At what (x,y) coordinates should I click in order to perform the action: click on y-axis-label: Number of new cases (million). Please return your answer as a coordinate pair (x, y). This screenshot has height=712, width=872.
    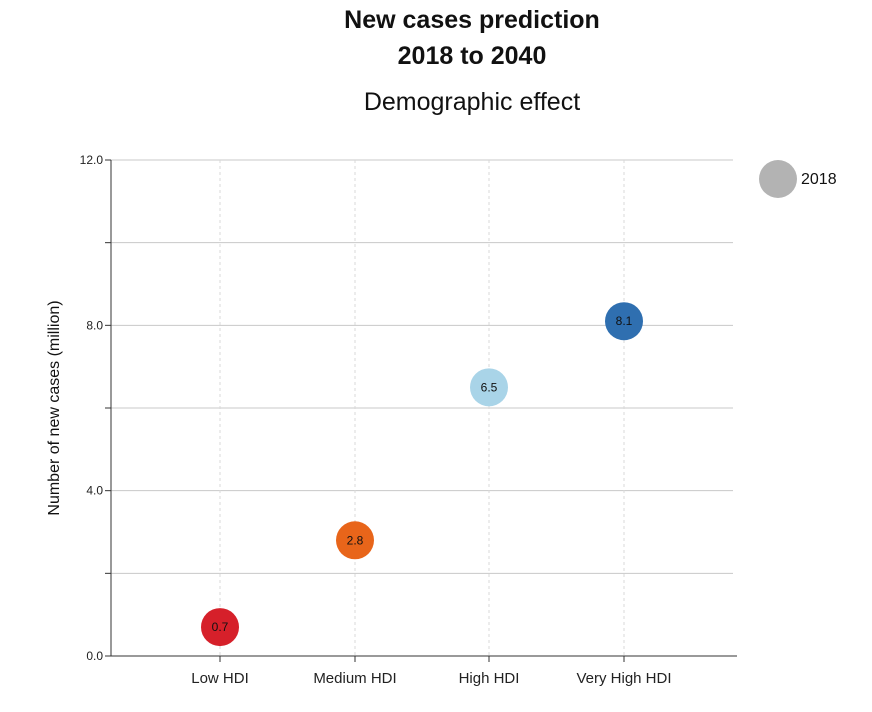
    Looking at the image, I should click on (54, 407).